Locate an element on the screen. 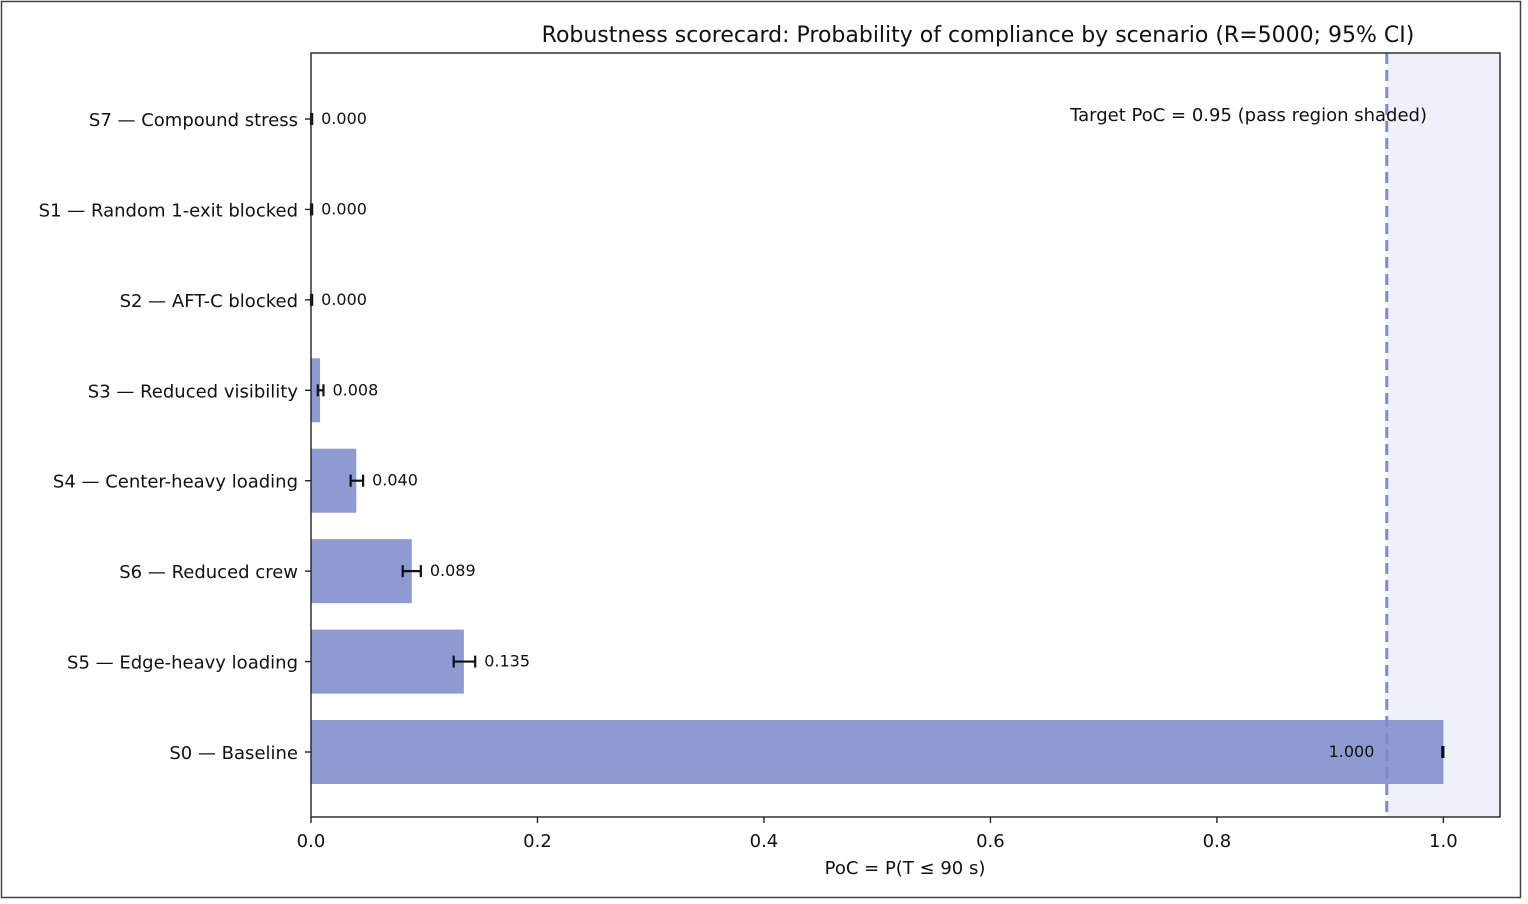 Image resolution: width=1528 pixels, height=904 pixels. category-label: S2 — AFT-C blocked is located at coordinates (209, 301).